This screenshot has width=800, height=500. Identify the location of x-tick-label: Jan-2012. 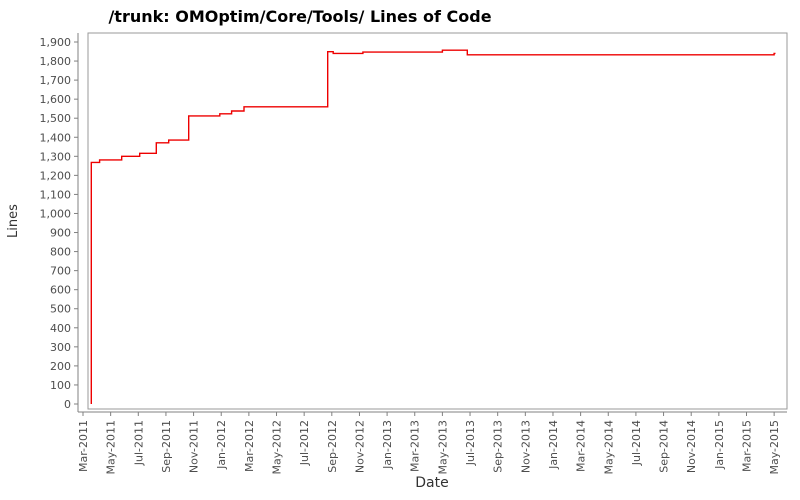
(221, 445).